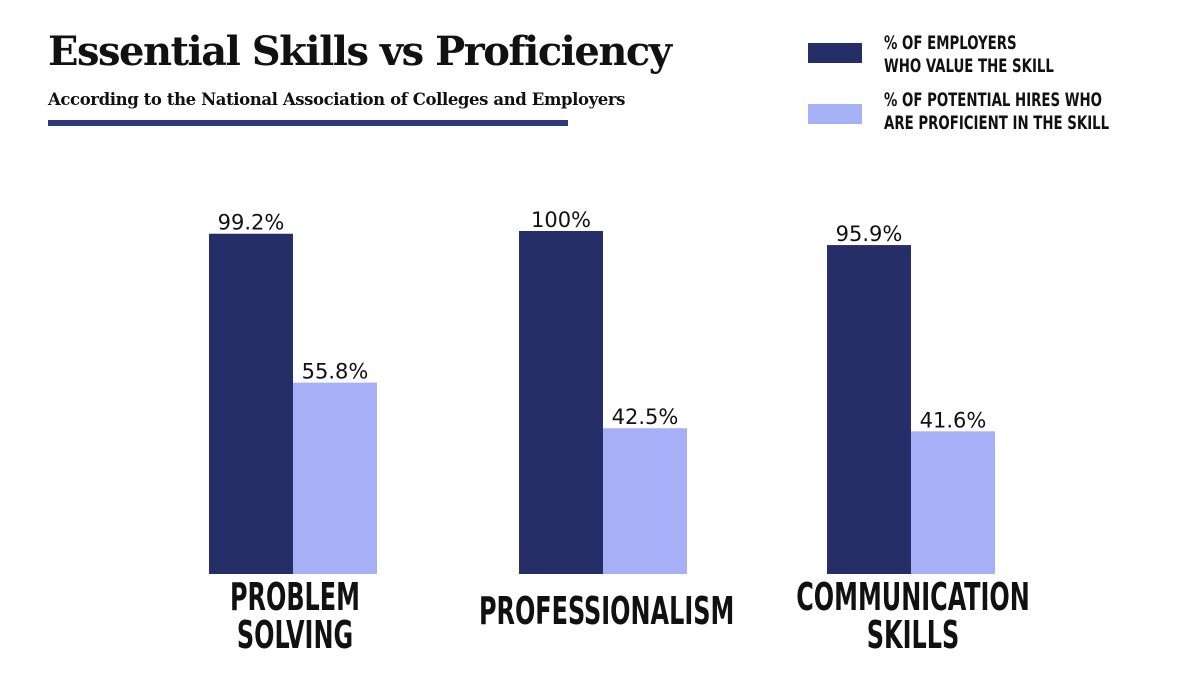  Describe the element at coordinates (295, 616) in the screenshot. I see `category-label-0: PROBLEM SOLVING` at that location.